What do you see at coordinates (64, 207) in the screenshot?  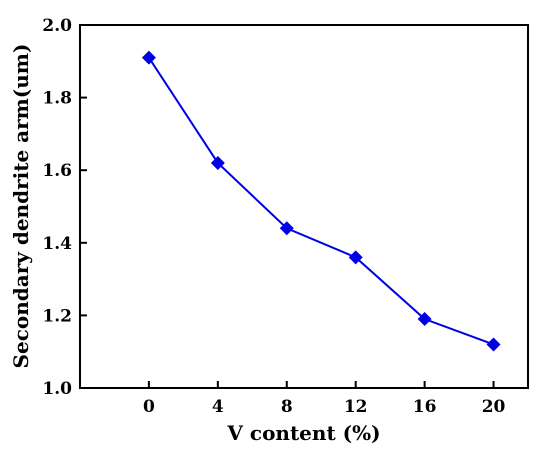 I see `y-axis-ticks: 1.0 1.2 1.4 1.6 1.8 2.0` at bounding box center [64, 207].